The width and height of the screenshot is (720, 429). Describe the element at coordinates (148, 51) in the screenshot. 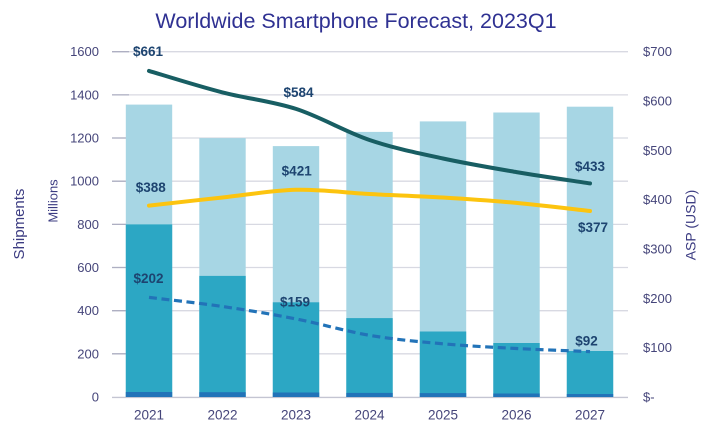

I see `svg-text: $661` at that location.